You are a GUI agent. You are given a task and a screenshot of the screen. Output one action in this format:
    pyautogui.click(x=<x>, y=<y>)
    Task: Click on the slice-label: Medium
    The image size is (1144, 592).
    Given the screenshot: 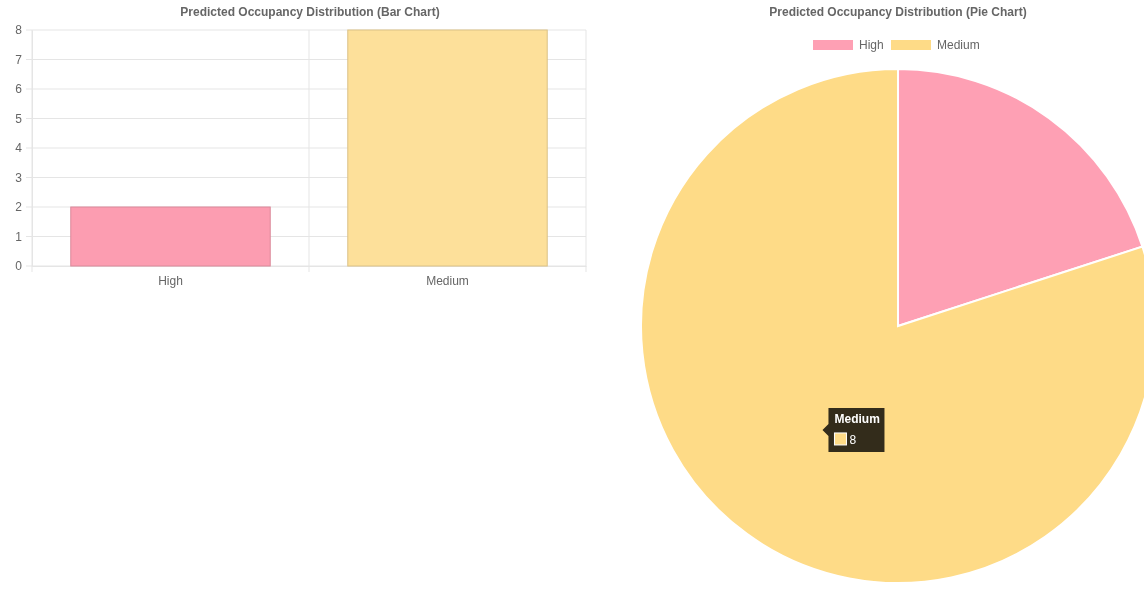 What is the action you would take?
    pyautogui.click(x=857, y=418)
    